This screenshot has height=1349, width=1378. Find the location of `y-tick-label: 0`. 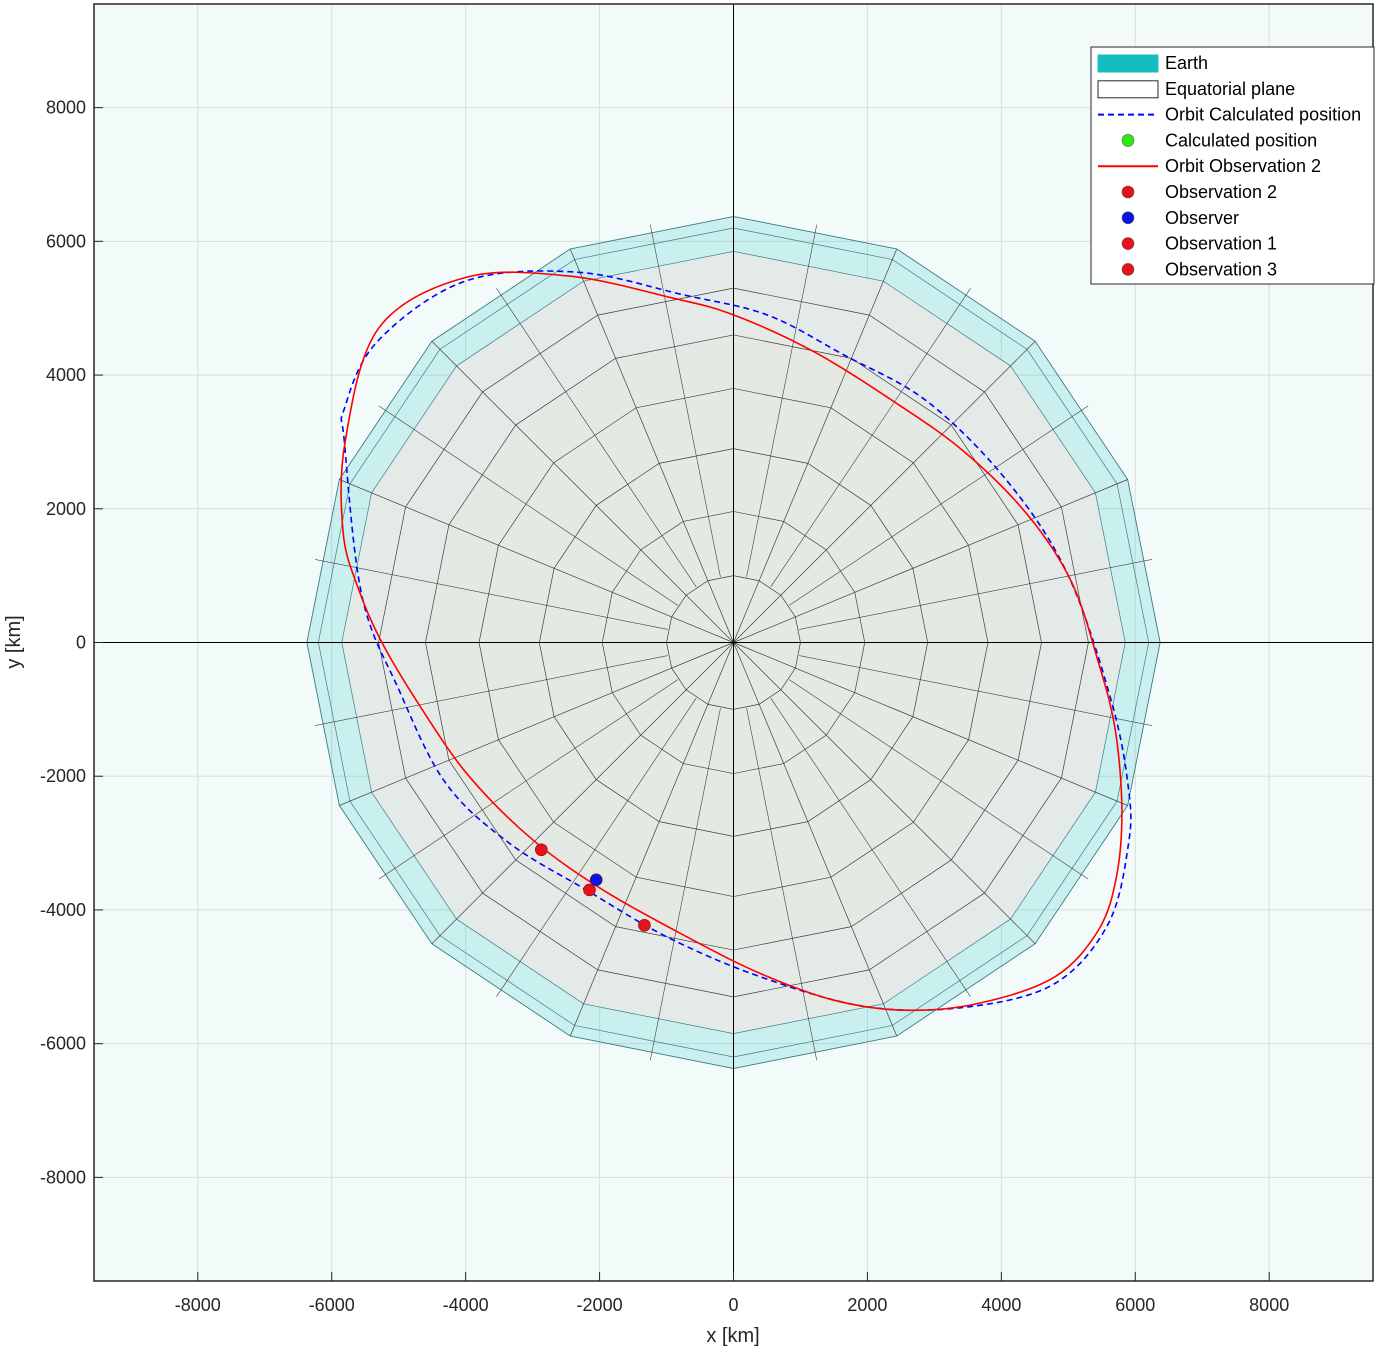

y-tick-label: 0 is located at coordinates (81, 643).